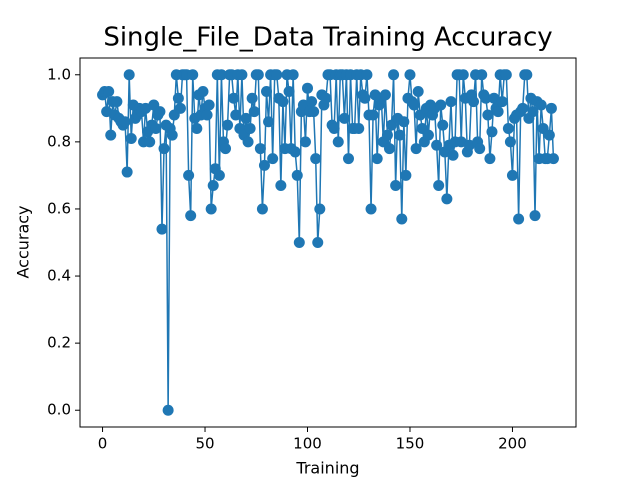 This screenshot has width=640, height=480. I want to click on y-tick-label: 0.0, so click(59, 410).